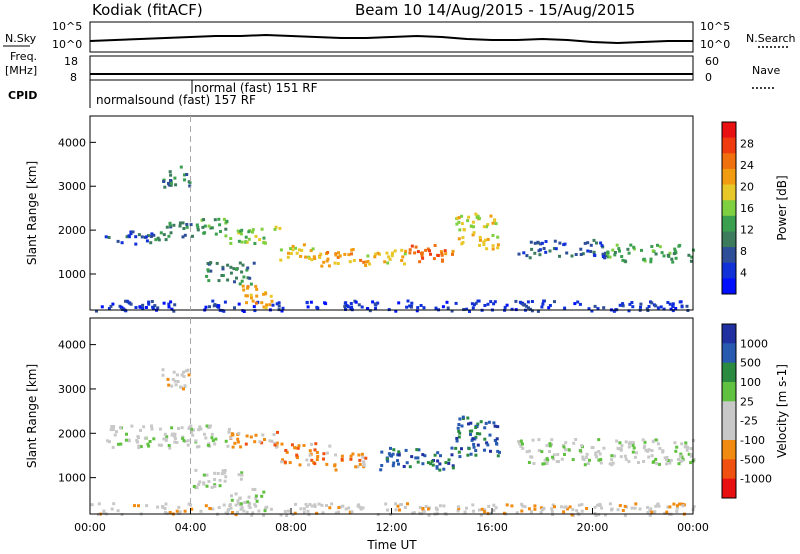  Describe the element at coordinates (747, 187) in the screenshot. I see `power-colorbar-tick: 20` at that location.